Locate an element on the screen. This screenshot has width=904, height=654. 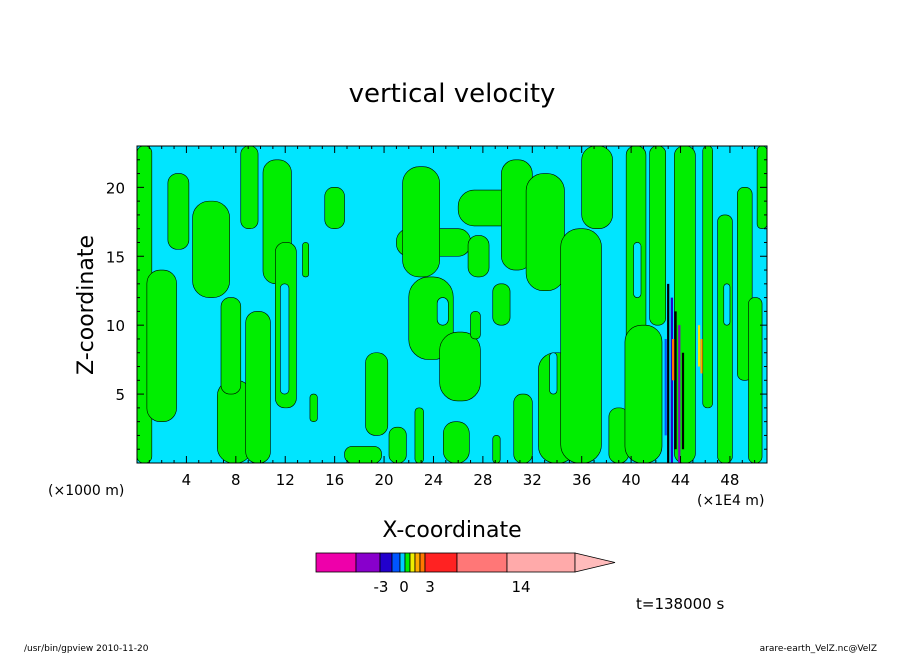
x-tick-label: 28 is located at coordinates (482, 480).